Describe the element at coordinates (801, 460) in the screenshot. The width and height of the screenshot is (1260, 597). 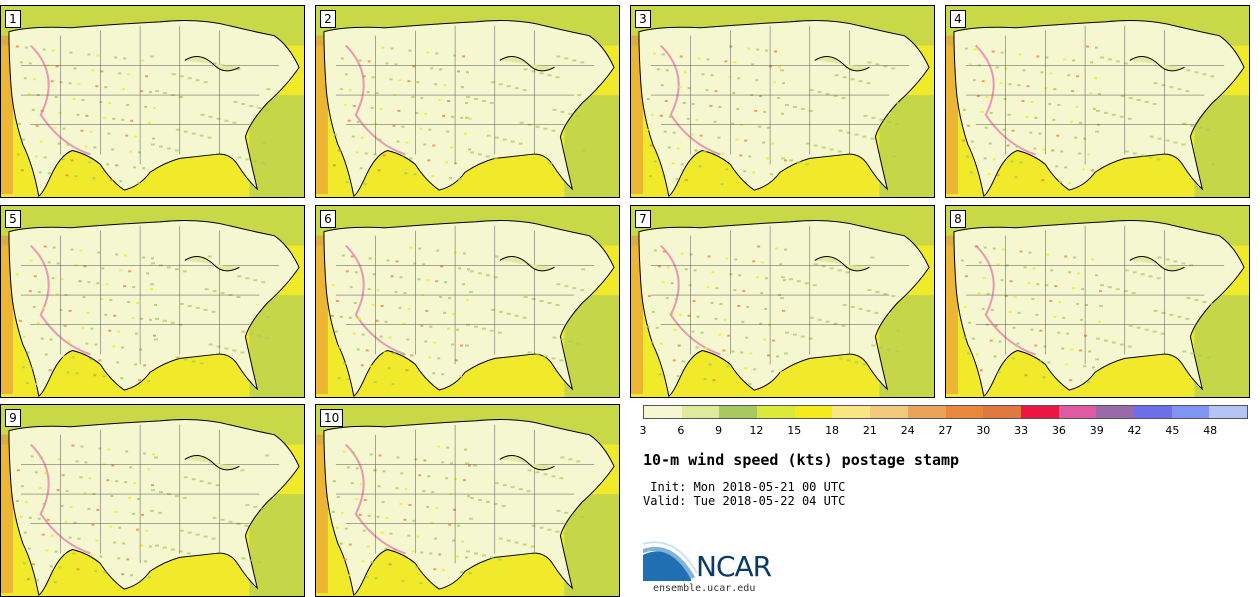
I see `figure-title: 10-m wind speed (kts) postage stamp` at that location.